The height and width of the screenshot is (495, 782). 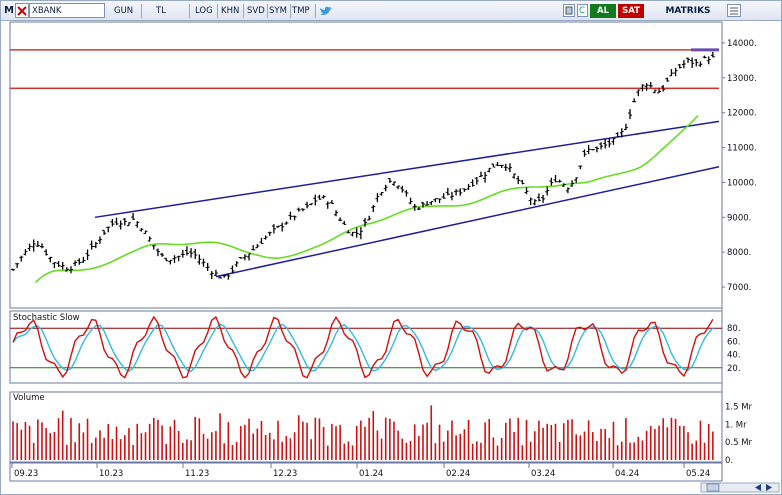 I want to click on khn-button: KHN, so click(x=230, y=11).